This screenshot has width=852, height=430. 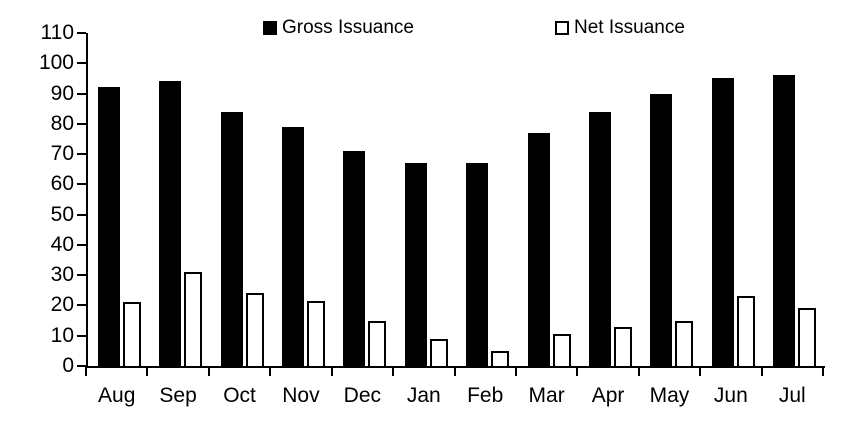 What do you see at coordinates (608, 395) in the screenshot?
I see `x-axis-category-label: Apr` at bounding box center [608, 395].